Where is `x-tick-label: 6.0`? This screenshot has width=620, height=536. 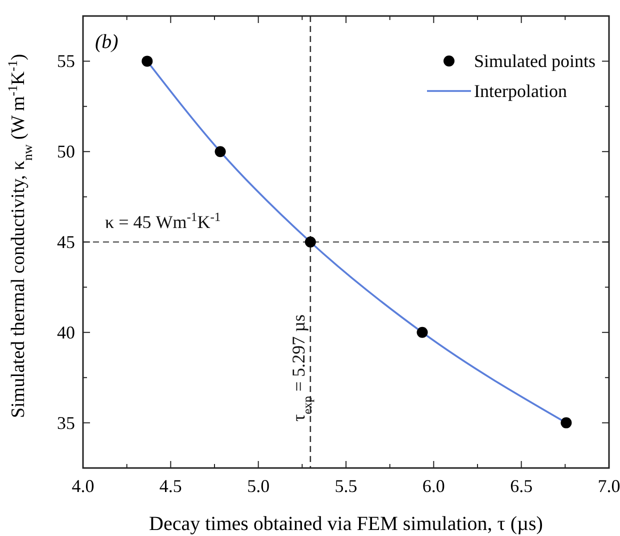 x-tick-label: 6.0 is located at coordinates (433, 486).